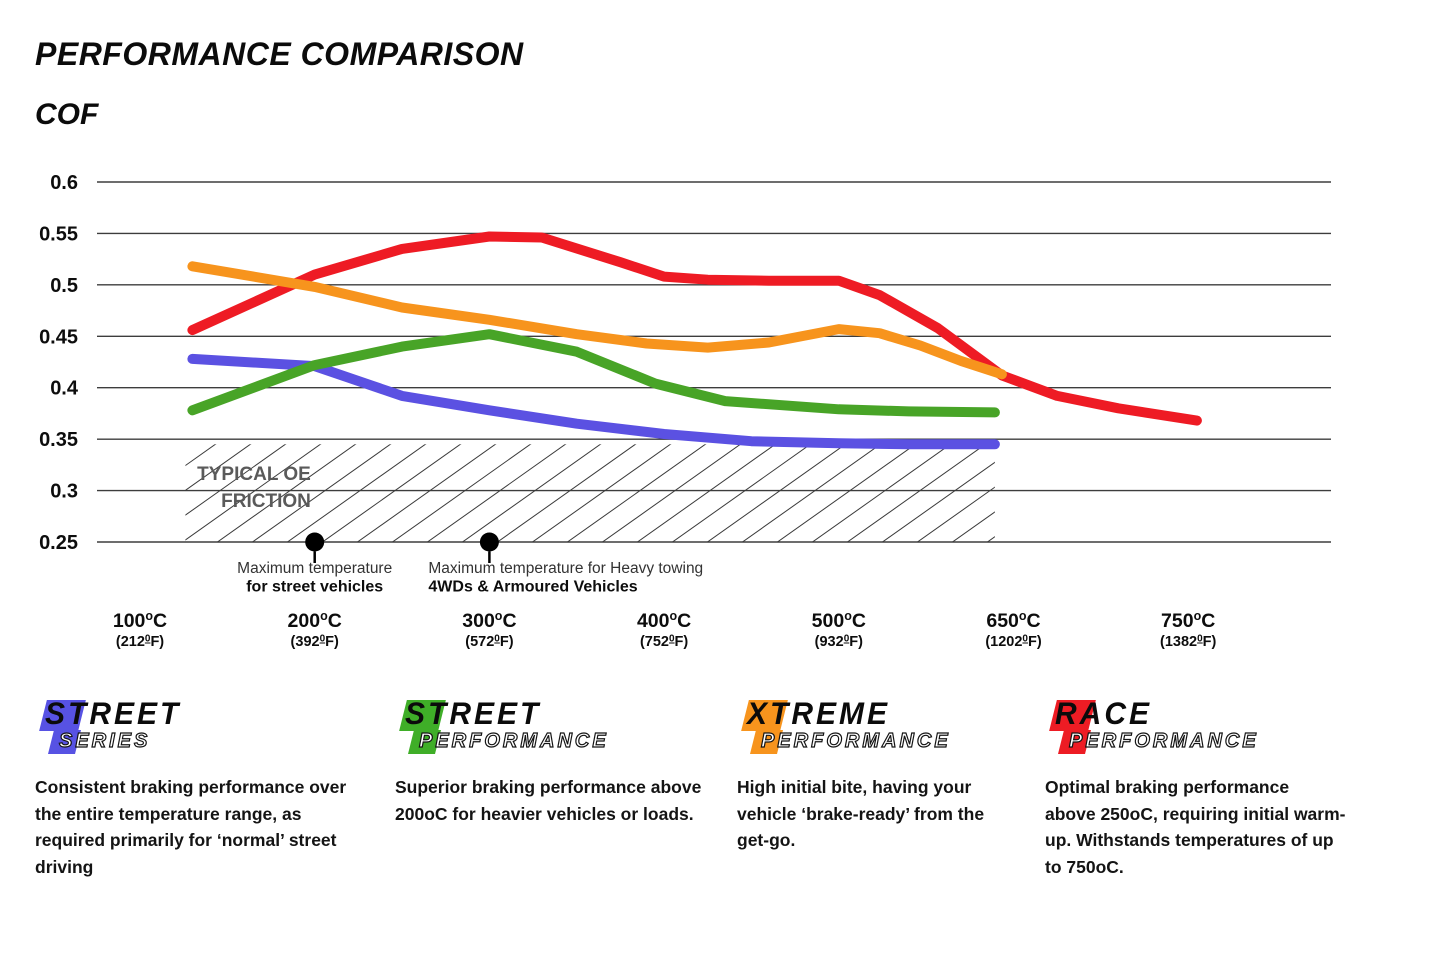 This screenshot has height=972, width=1445. I want to click on logo-word-primary: RACE, so click(1104, 714).